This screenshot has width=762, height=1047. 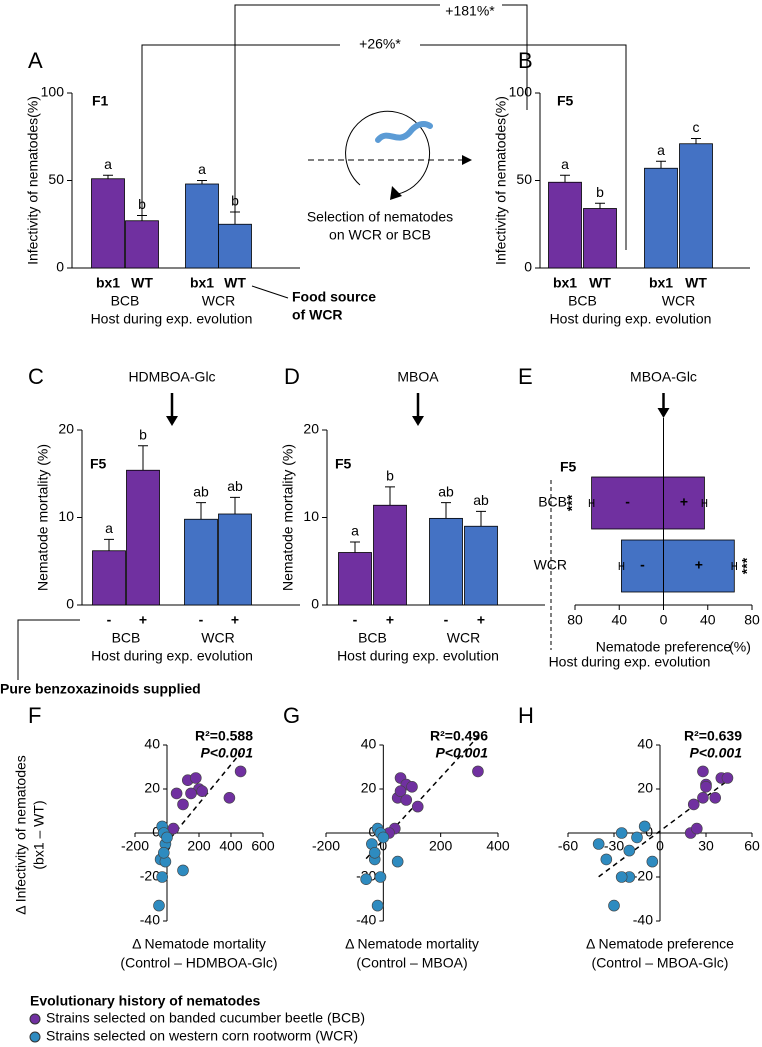 I want to click on panel-label: F1, so click(x=100, y=101).